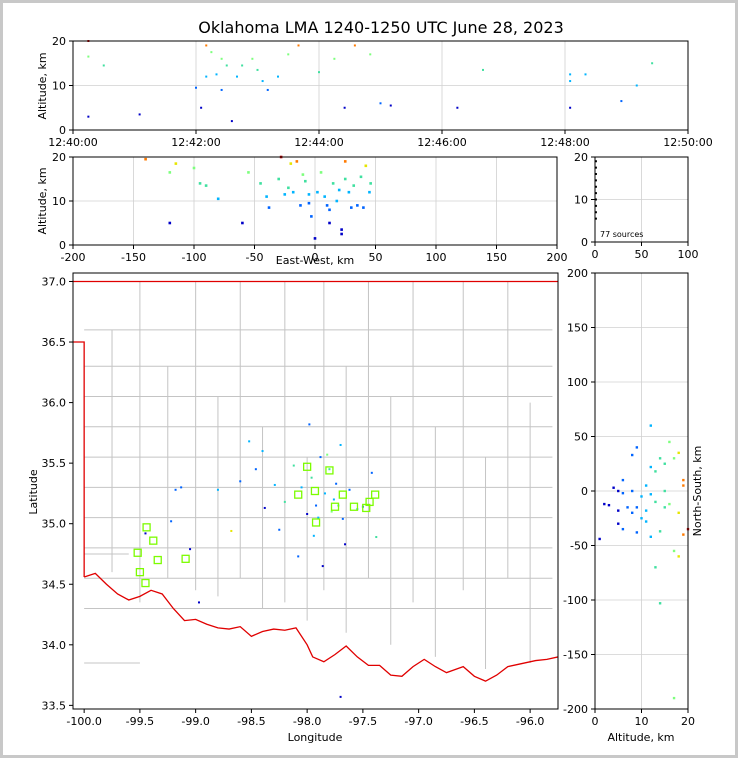  I want to click on plan-view-ytick-label: 35.5, so click(54, 463).